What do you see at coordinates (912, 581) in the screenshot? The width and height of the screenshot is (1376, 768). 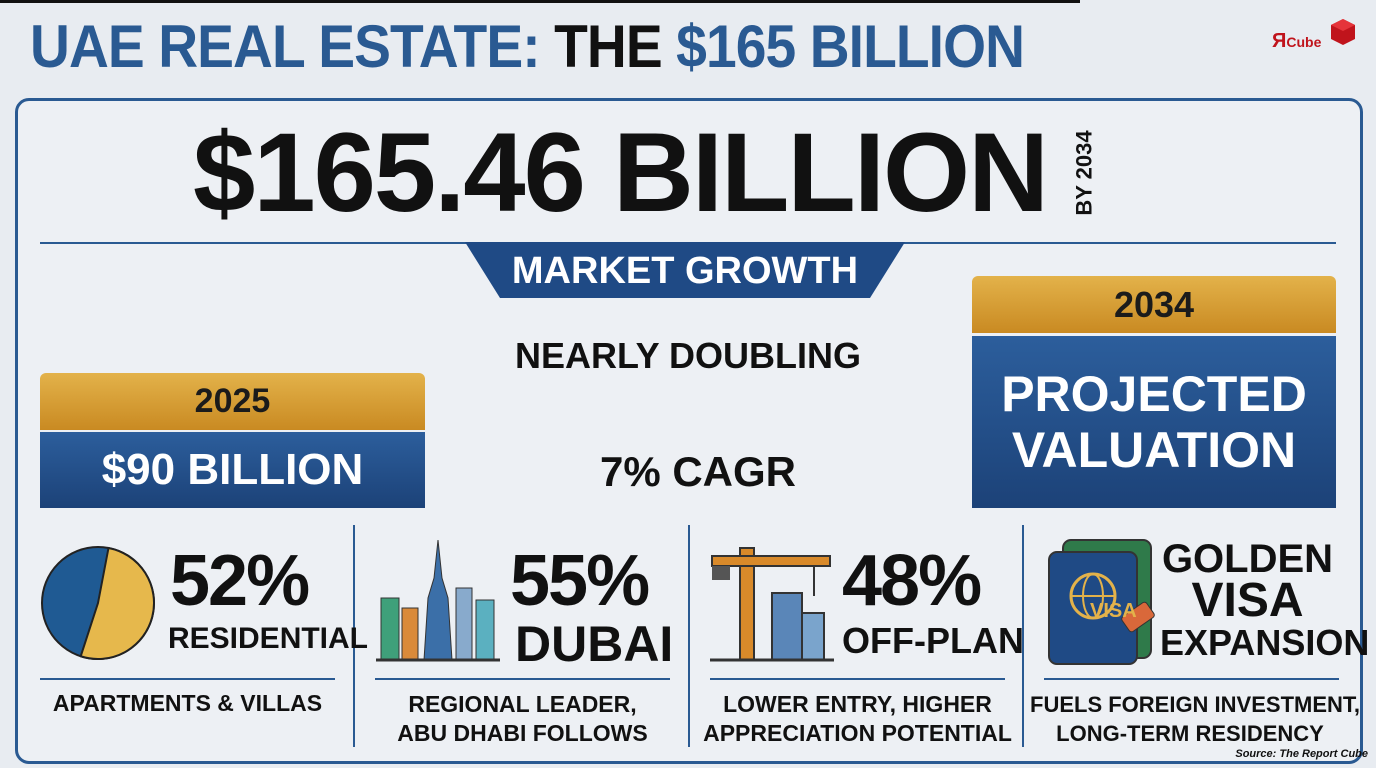 I see `stat-value: 48%` at bounding box center [912, 581].